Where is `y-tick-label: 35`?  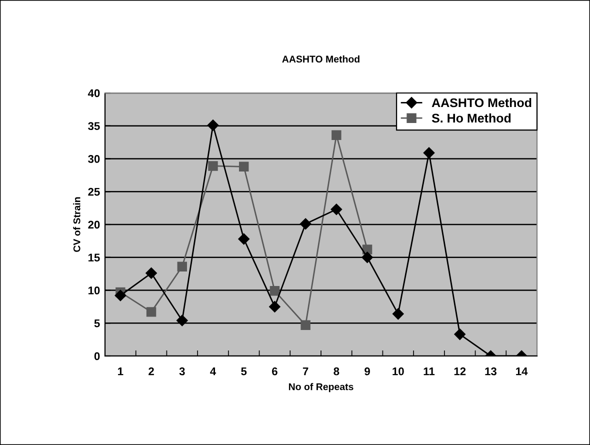 y-tick-label: 35 is located at coordinates (94, 126).